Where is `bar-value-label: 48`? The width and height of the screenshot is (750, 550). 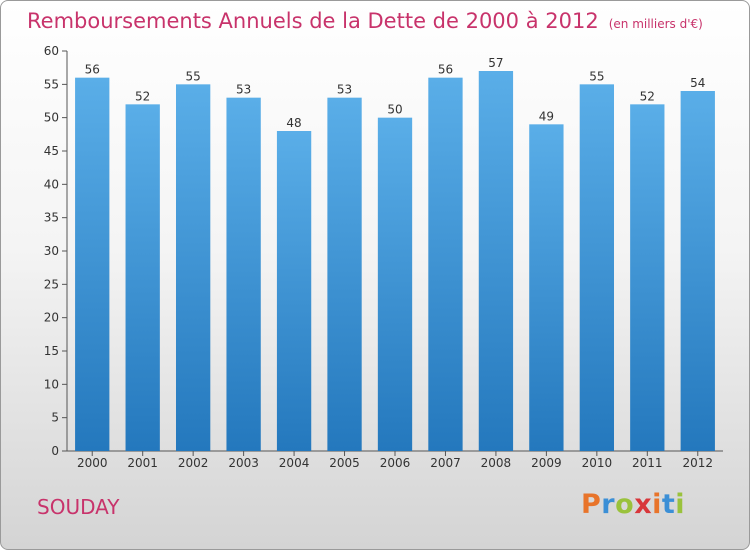 bar-value-label: 48 is located at coordinates (293, 123).